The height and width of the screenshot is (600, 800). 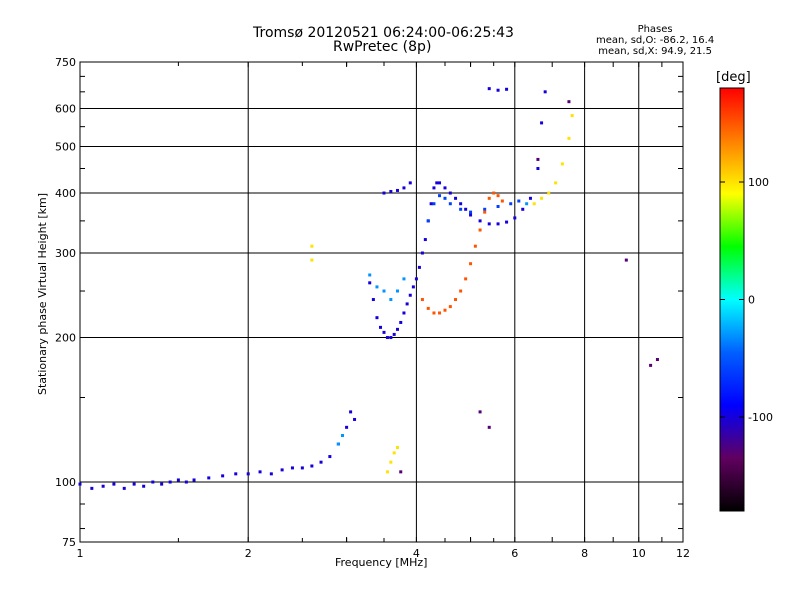 What do you see at coordinates (65, 338) in the screenshot?
I see `y-tick-label: 200` at bounding box center [65, 338].